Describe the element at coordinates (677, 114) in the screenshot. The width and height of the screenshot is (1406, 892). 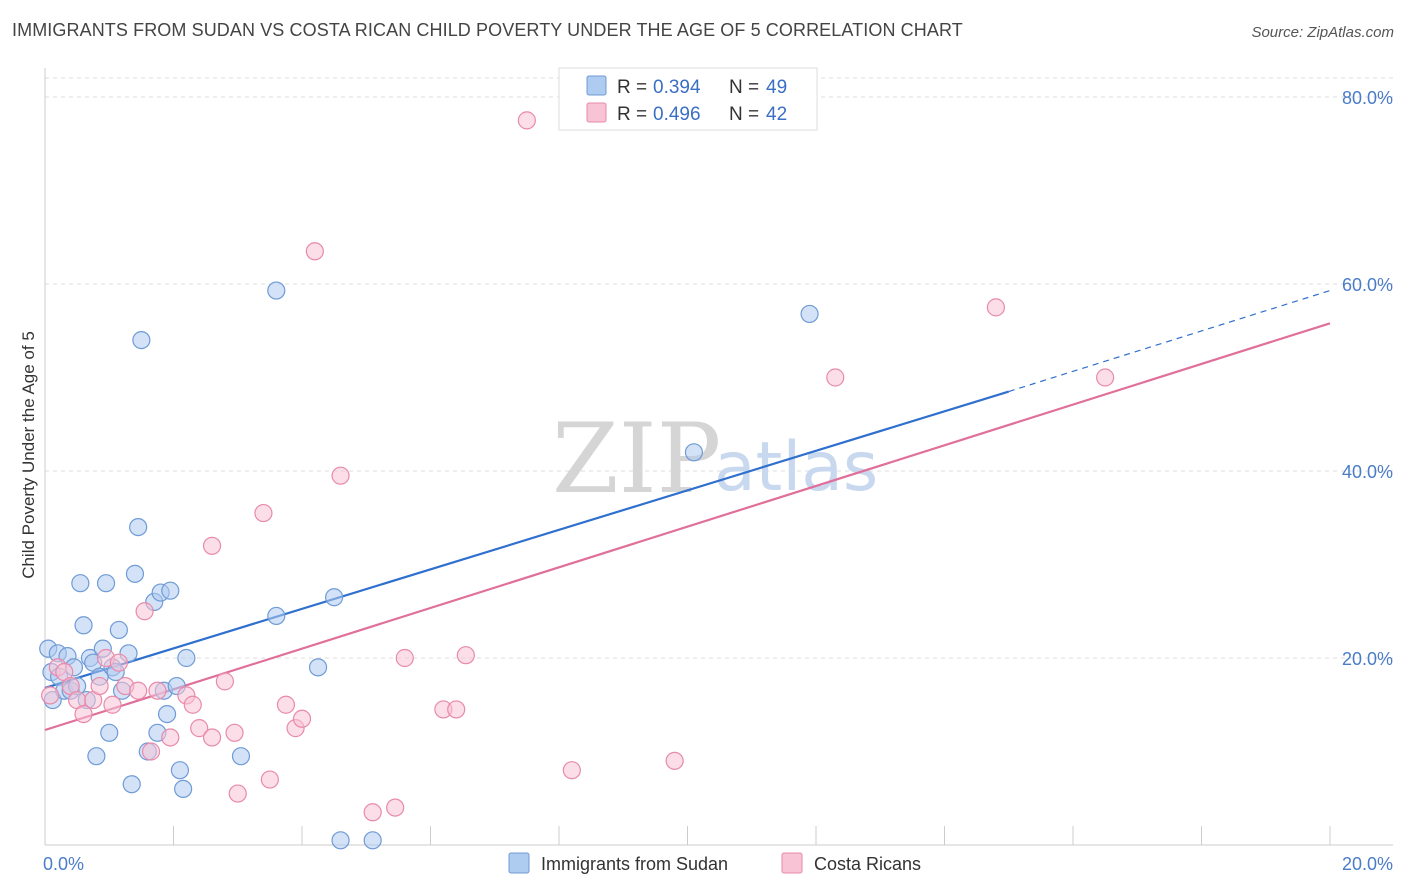
I see `legend-r-value-costa: 0.496` at that location.